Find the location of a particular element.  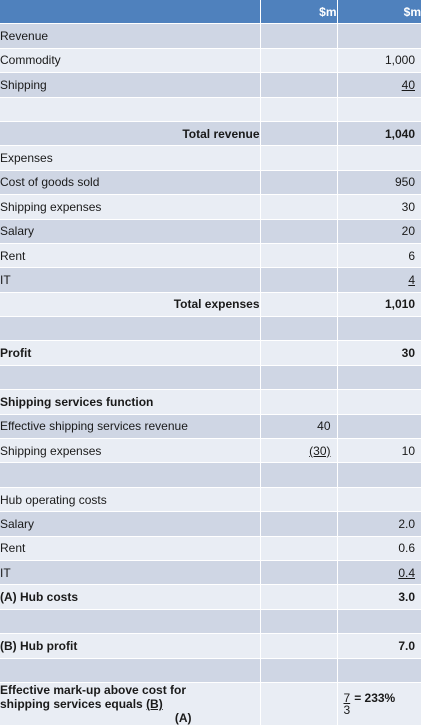

row-value-c: 950 is located at coordinates (379, 182).